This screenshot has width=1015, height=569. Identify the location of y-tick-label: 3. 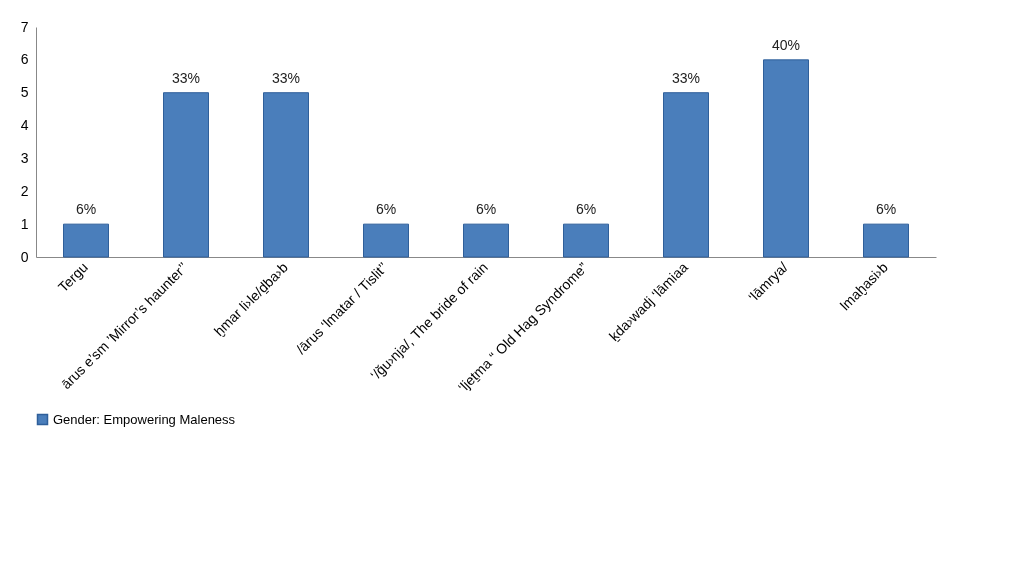
(24, 157).